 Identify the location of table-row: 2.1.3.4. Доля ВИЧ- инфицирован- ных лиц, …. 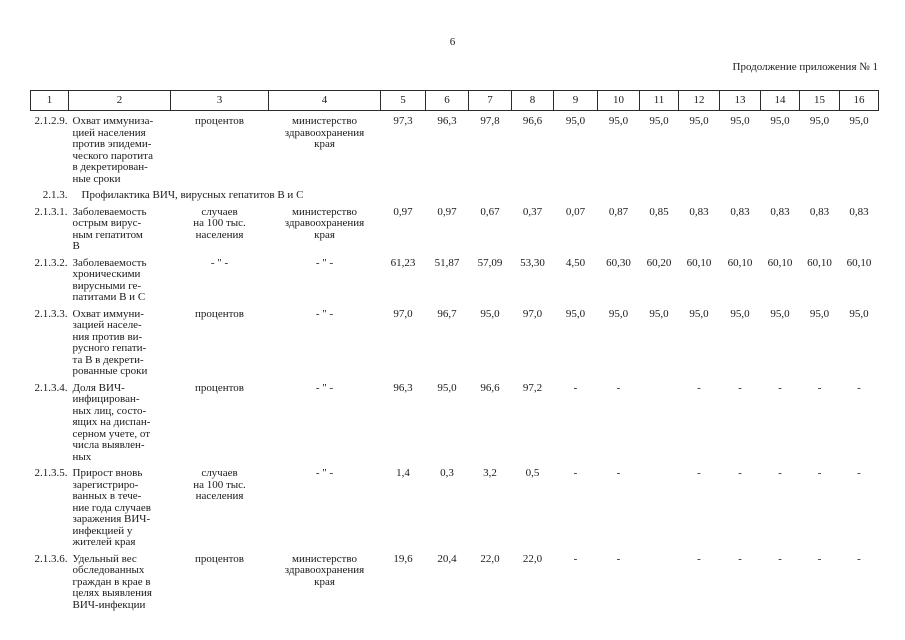
(455, 421).